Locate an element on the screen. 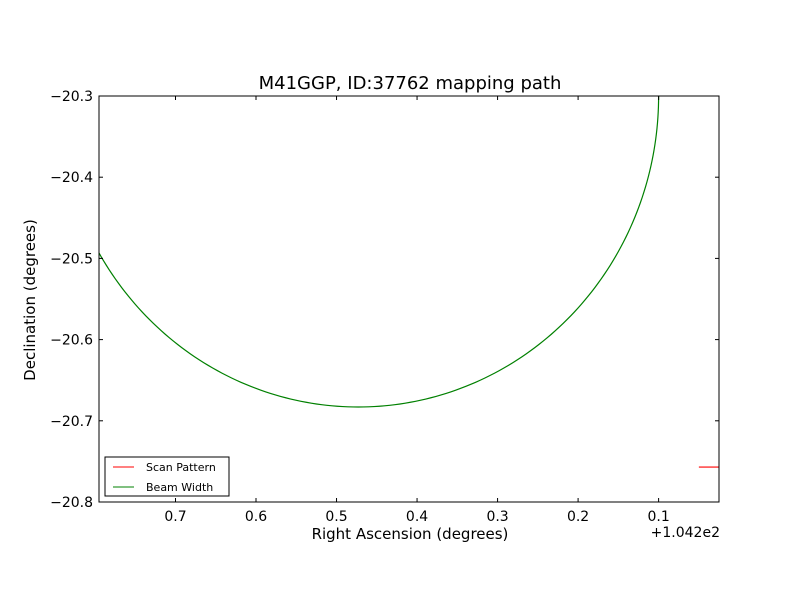  legend-box is located at coordinates (167, 476).